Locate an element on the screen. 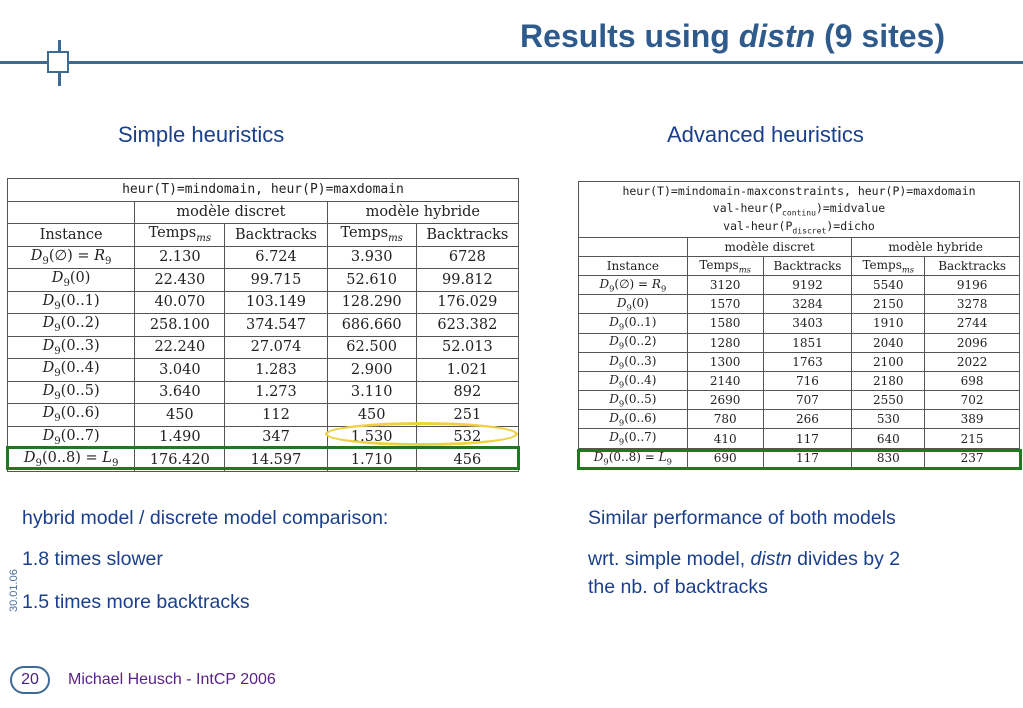 The height and width of the screenshot is (708, 1023). backtracks-hybrid-cell: 702 is located at coordinates (972, 400).